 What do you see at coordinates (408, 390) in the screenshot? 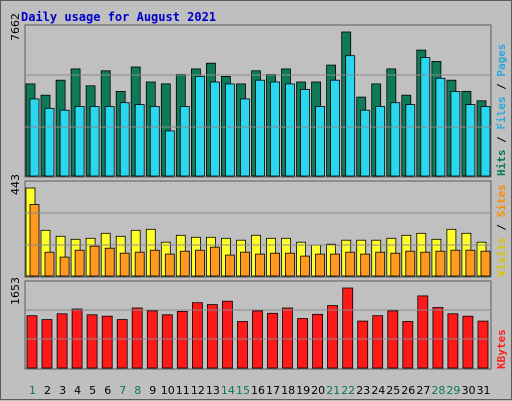
I see `x-tick-label: 26` at bounding box center [408, 390].